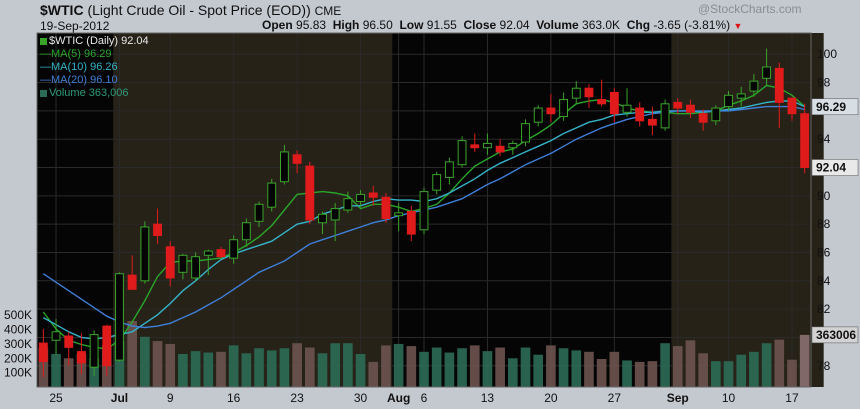 This screenshot has width=860, height=409. Describe the element at coordinates (99, 41) in the screenshot. I see `legend-main-text: $WTIC (Daily) 92.04` at that location.